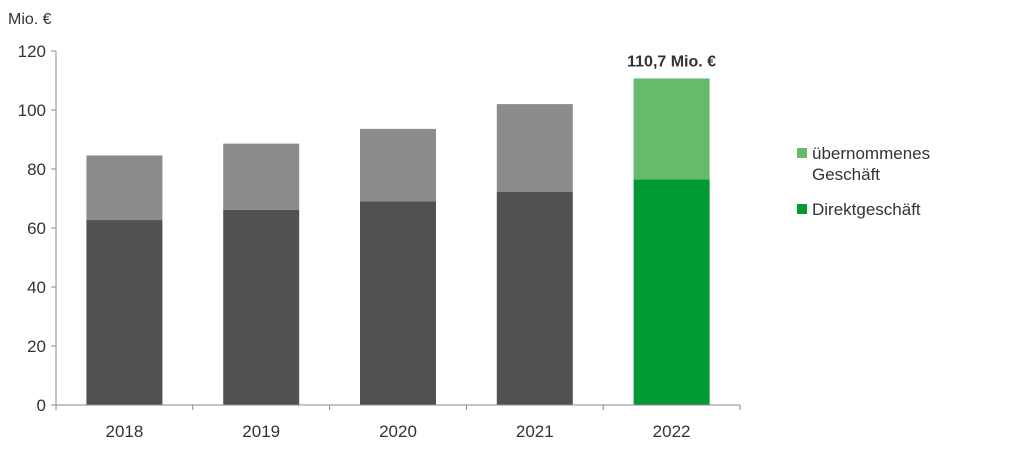 Image resolution: width=1024 pixels, height=453 pixels. What do you see at coordinates (124, 431) in the screenshot?
I see `x-tick-label: 2018` at bounding box center [124, 431].